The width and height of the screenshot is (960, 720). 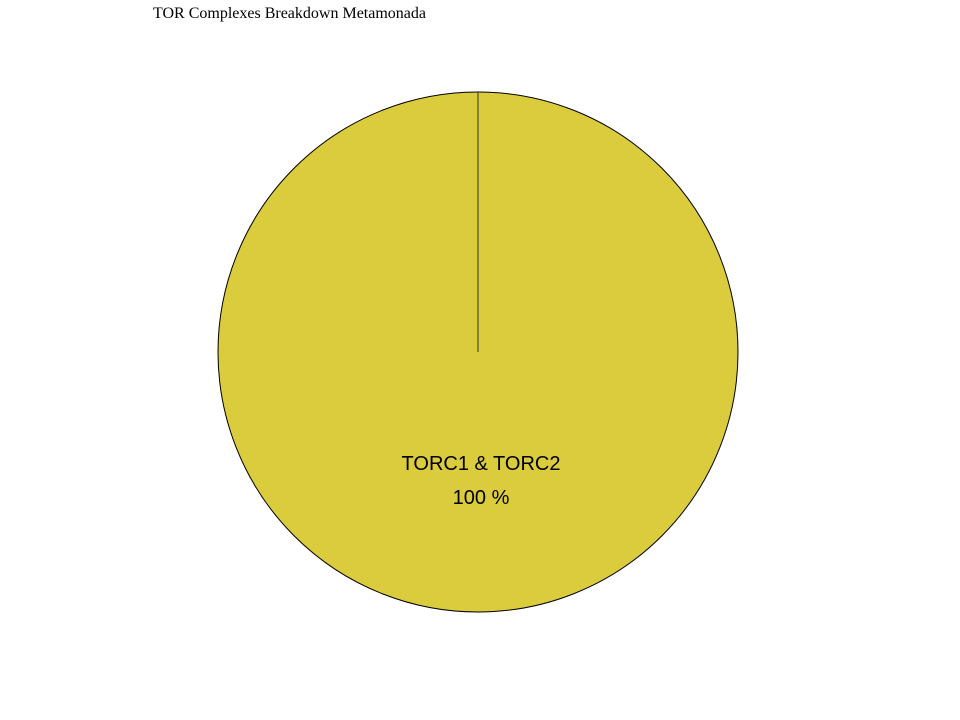 I want to click on slice-label: TORC1 & TORC2, so click(x=481, y=464).